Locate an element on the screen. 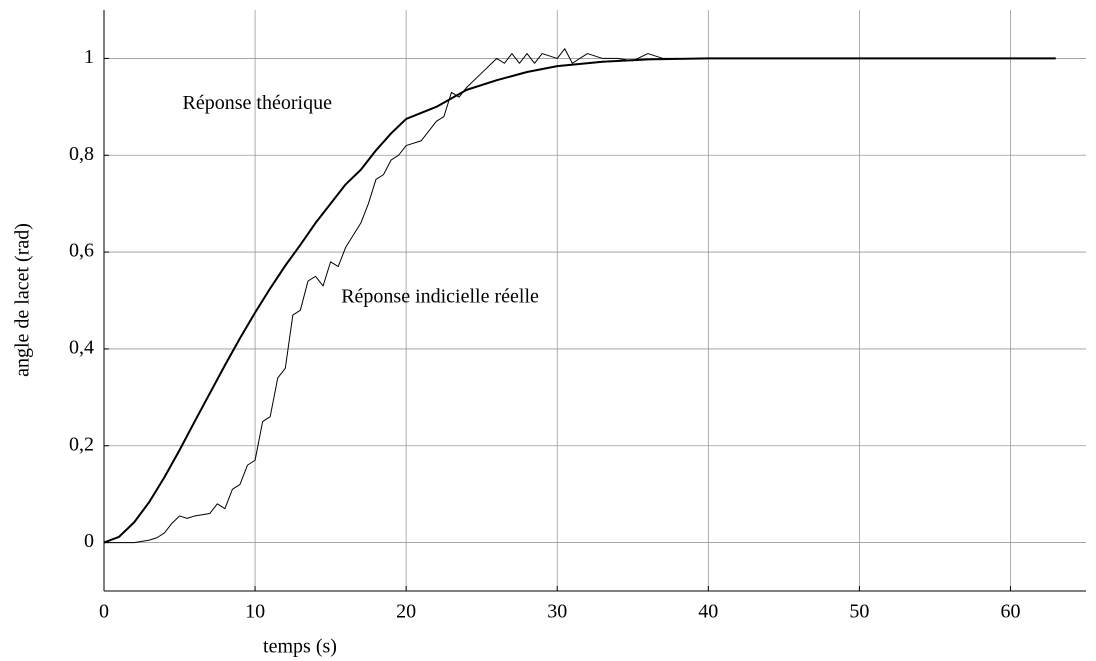 This screenshot has width=1096, height=661. x-tick-label: 10 is located at coordinates (255, 612).